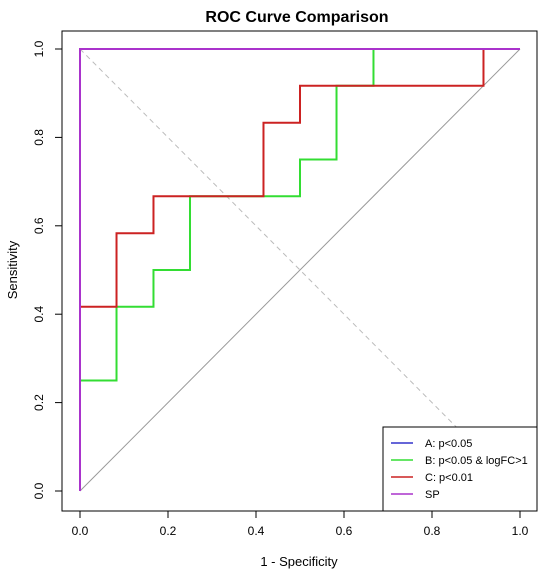  Describe the element at coordinates (39, 137) in the screenshot. I see `y-tick-label: 0.8` at that location.